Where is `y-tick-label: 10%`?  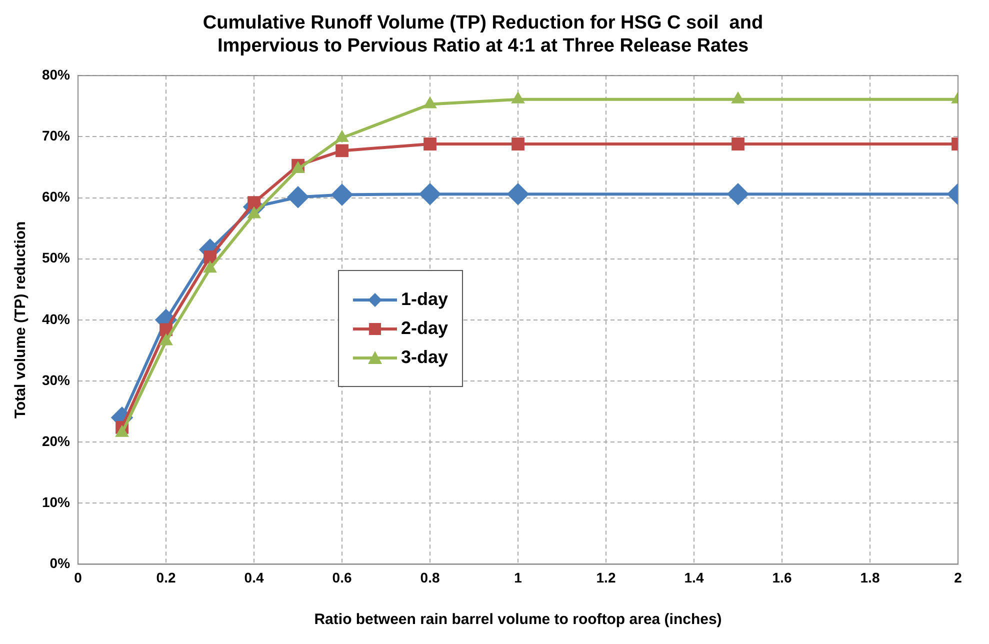 y-tick-label: 10% is located at coordinates (56, 502).